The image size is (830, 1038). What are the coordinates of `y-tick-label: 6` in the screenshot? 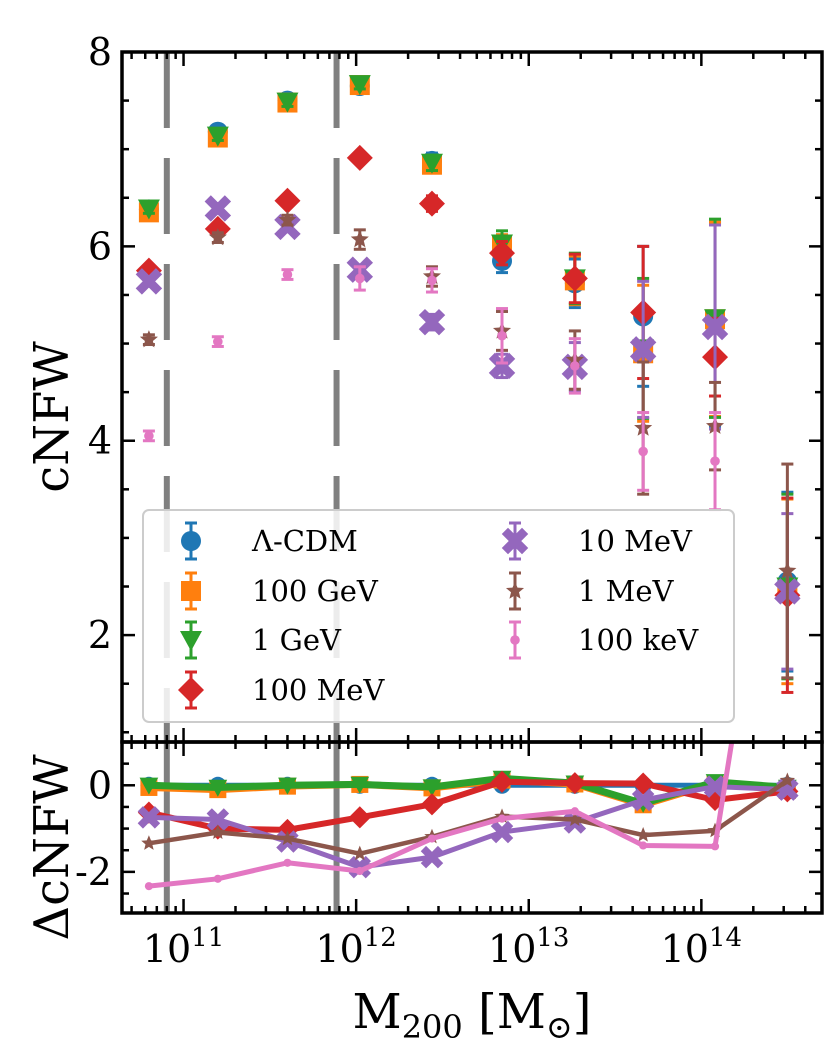 It's located at (100, 246).